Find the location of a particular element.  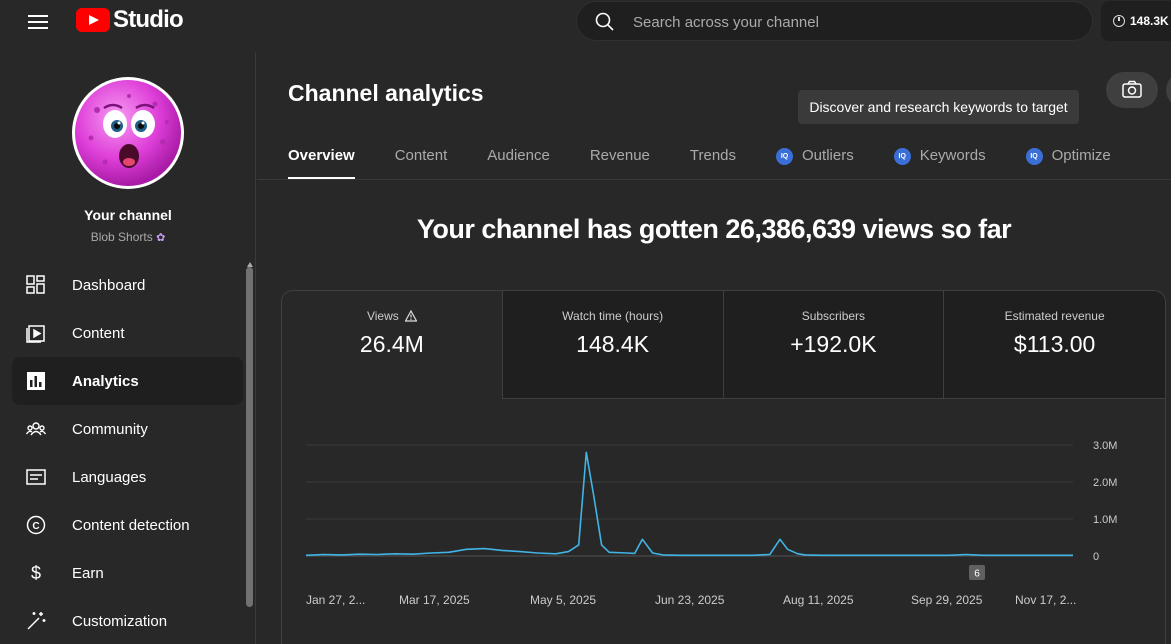

sidebar-item-label: Earn is located at coordinates (88, 573).